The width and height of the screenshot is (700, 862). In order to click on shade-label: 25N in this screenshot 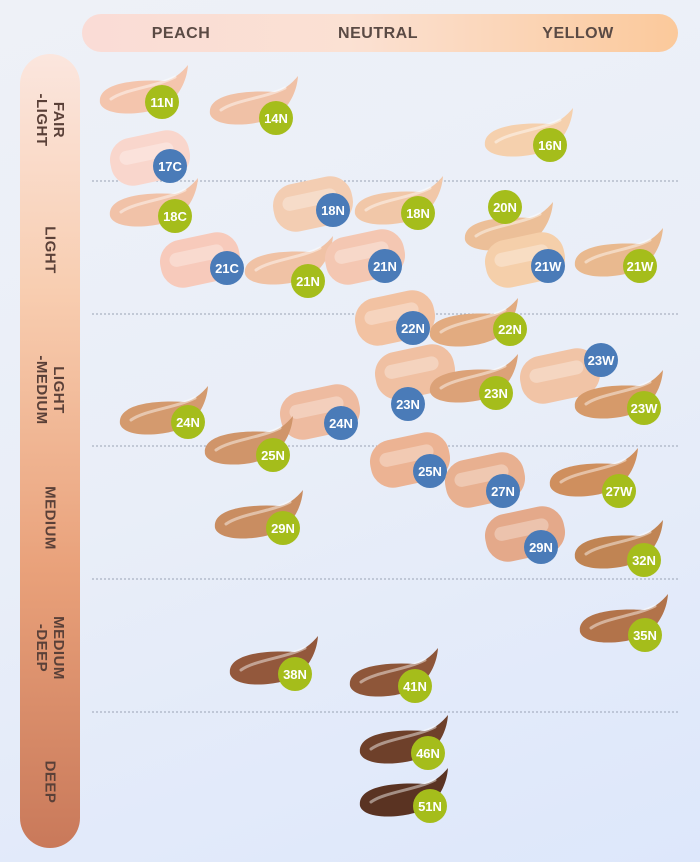, I will do `click(430, 471)`.